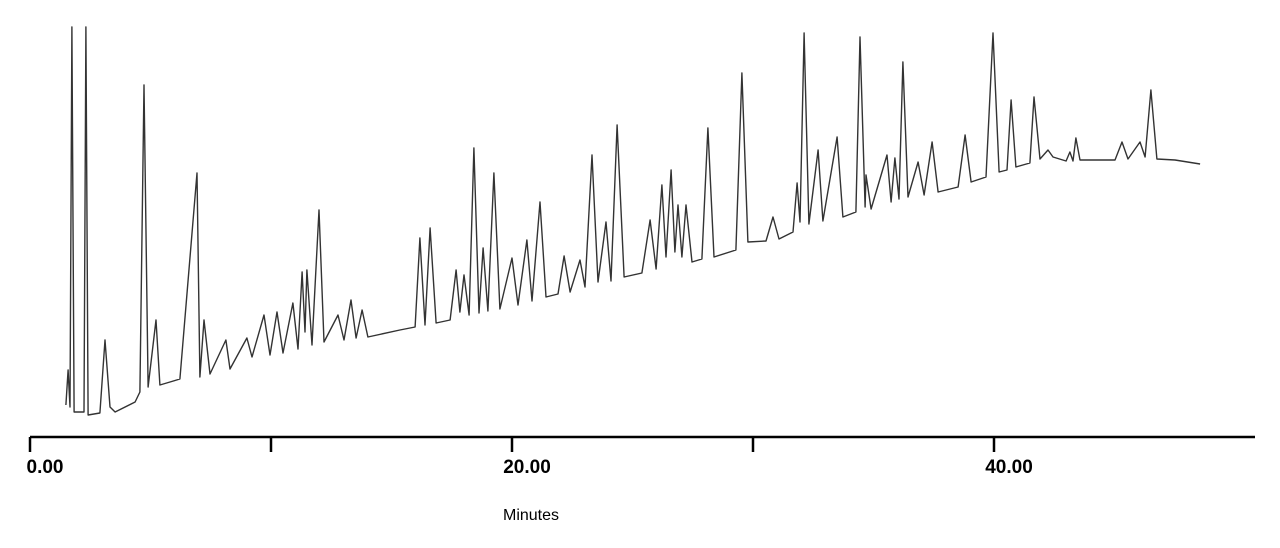  What do you see at coordinates (1009, 467) in the screenshot?
I see `x-tick-label: 40.00` at bounding box center [1009, 467].